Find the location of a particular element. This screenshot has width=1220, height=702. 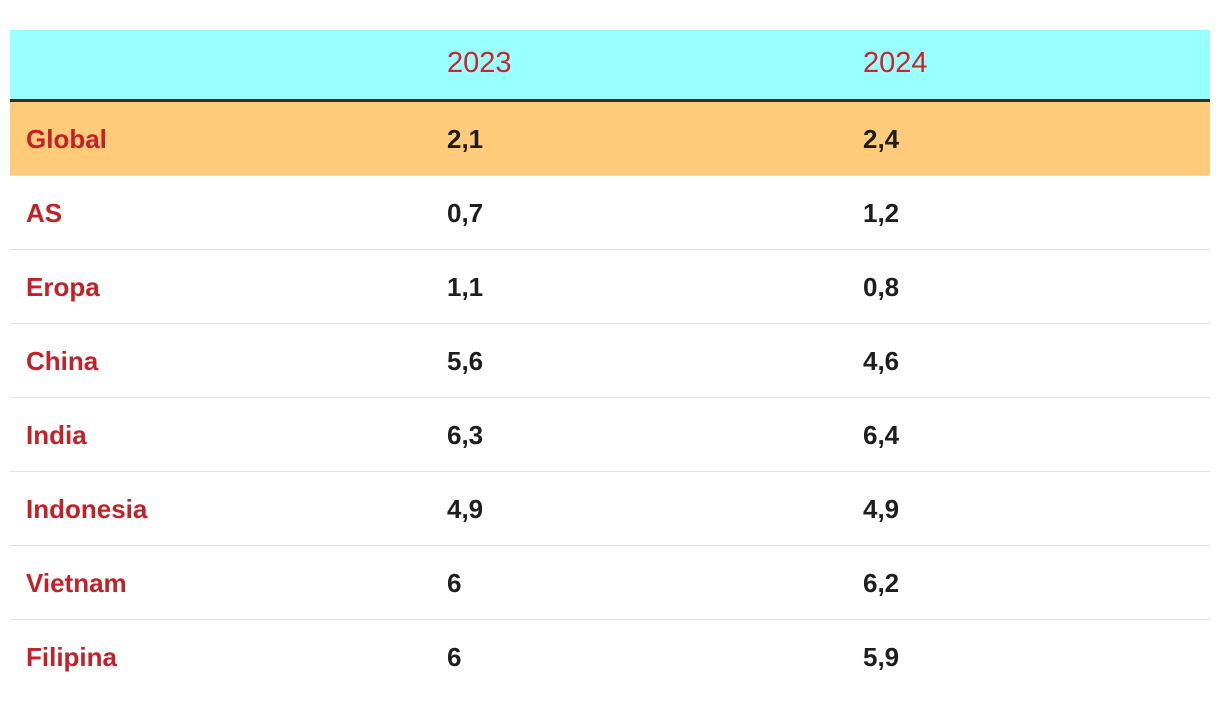

table-row-eropa: Eropa 1,1 0,8 is located at coordinates (610, 287).